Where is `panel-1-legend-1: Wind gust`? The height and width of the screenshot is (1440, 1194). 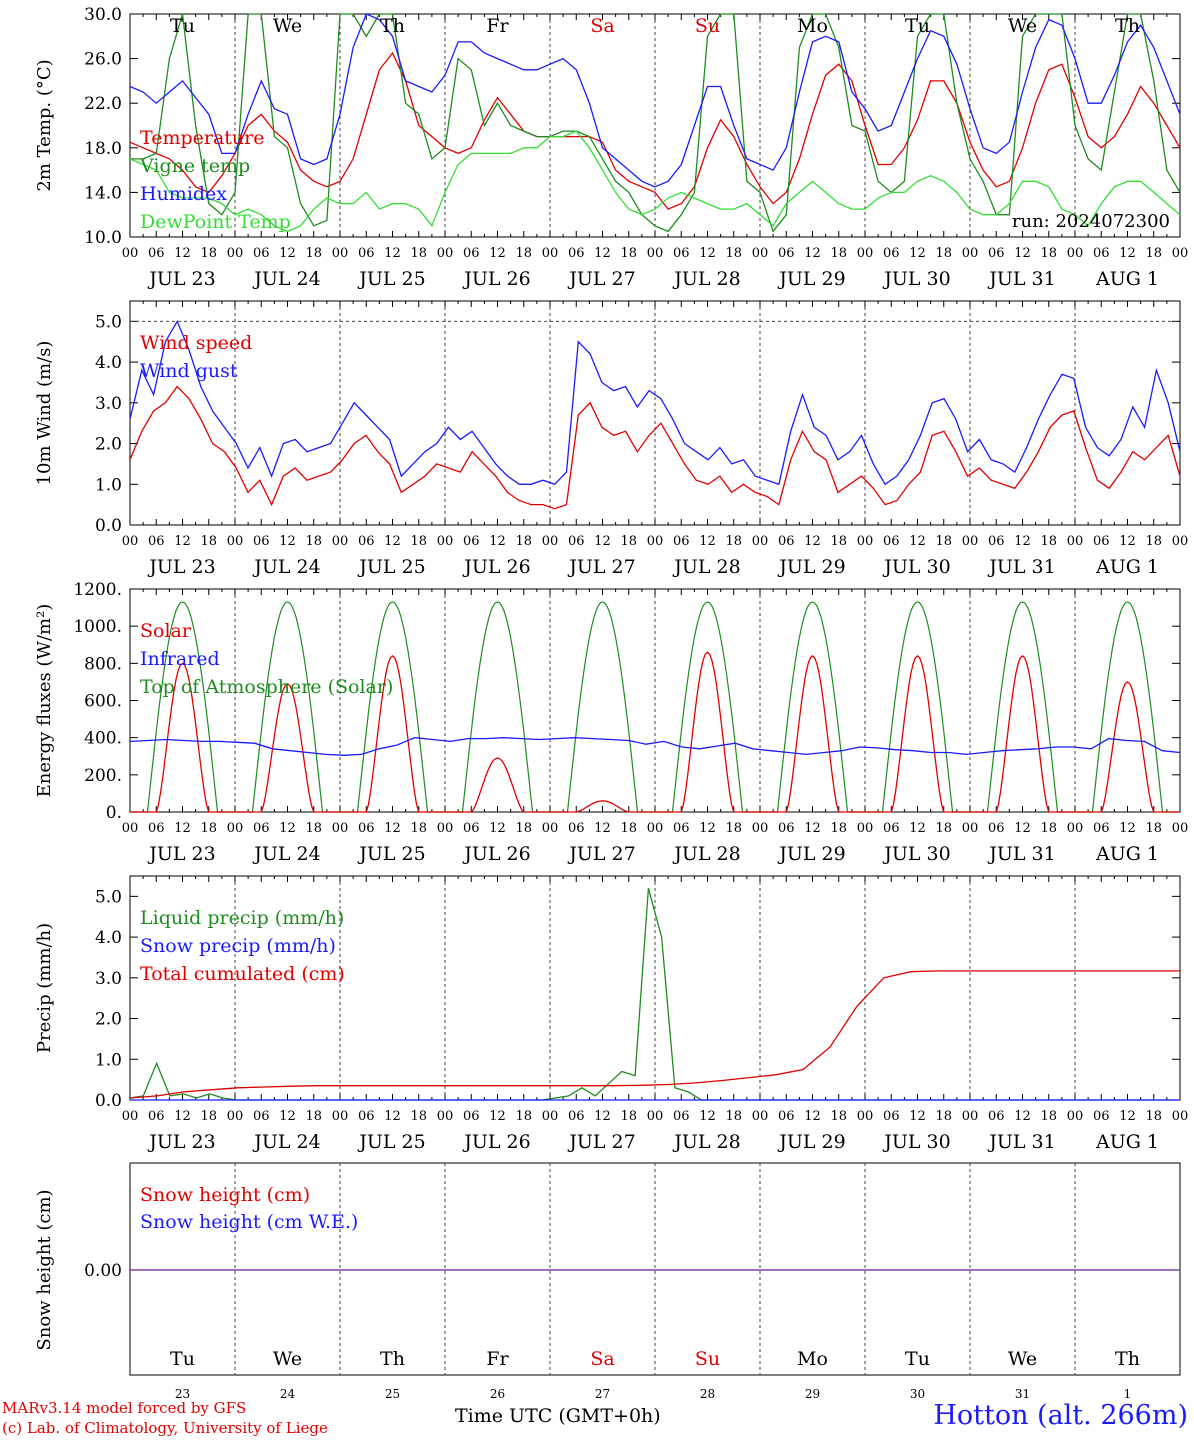
panel-1-legend-1: Wind gust is located at coordinates (189, 371).